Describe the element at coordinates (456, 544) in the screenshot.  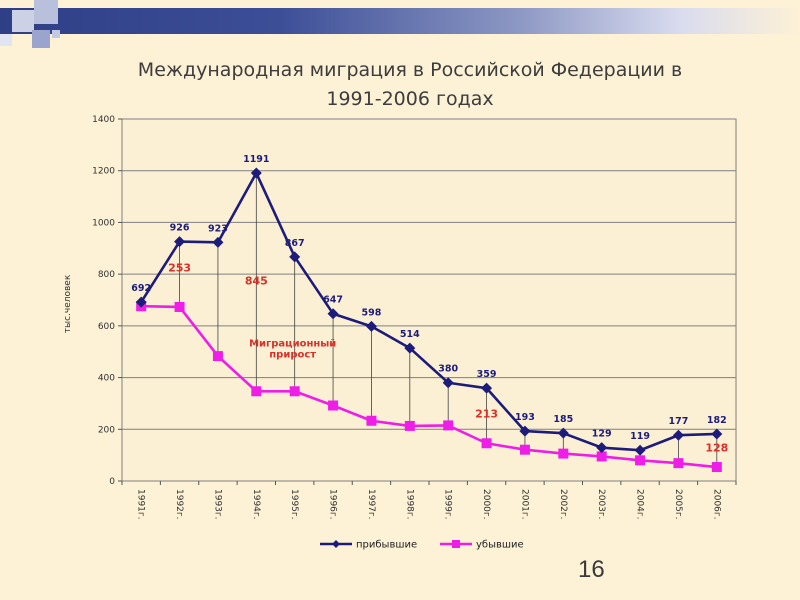
I see `legend-departures-marker` at that location.